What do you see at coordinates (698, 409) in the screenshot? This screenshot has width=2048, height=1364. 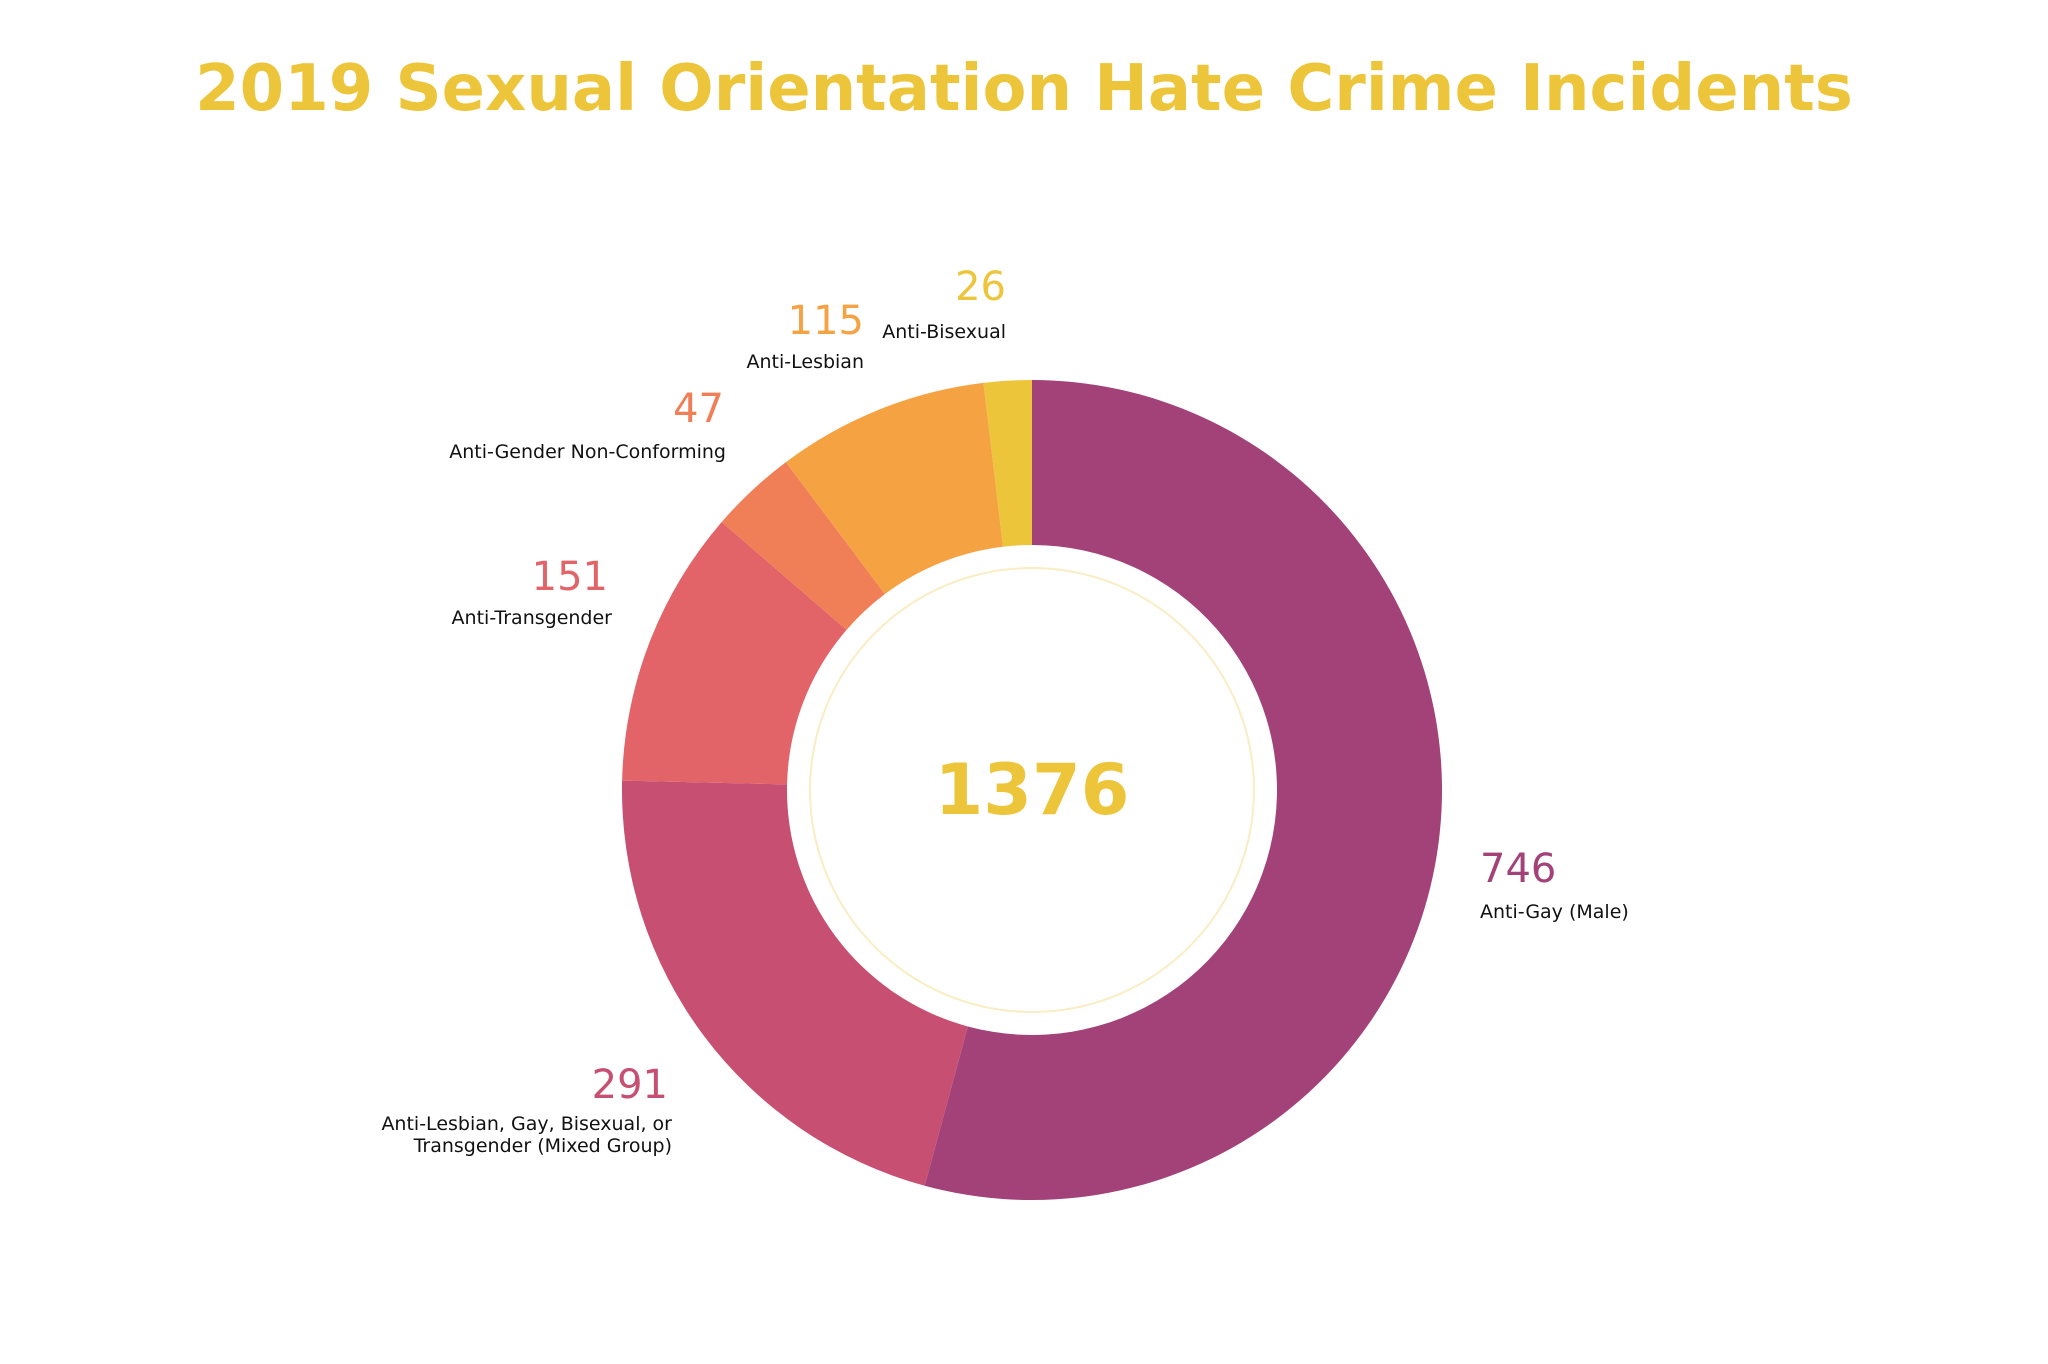 I see `value-label-anti-gender-non-conforming: 47` at bounding box center [698, 409].